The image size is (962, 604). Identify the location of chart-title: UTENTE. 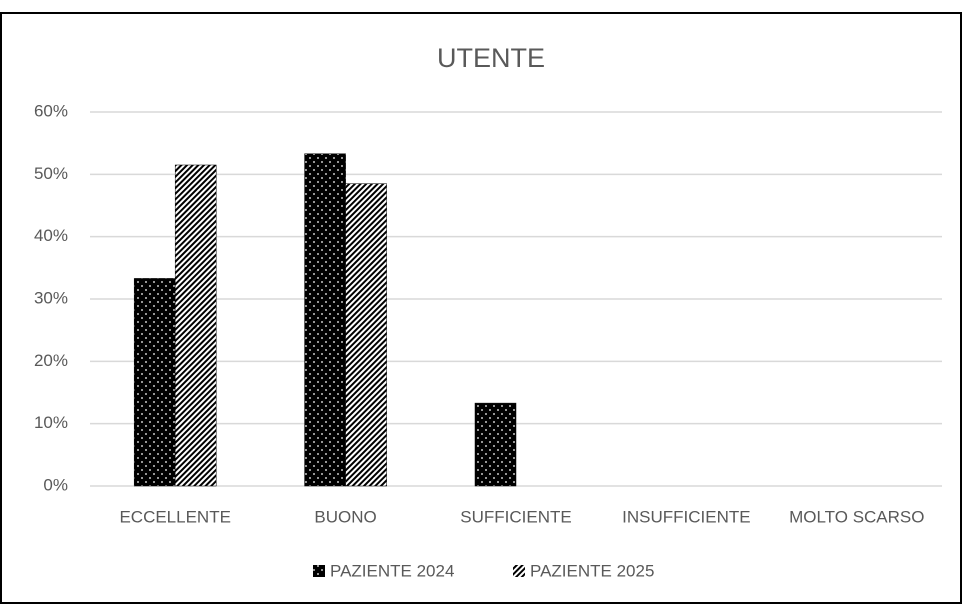
(491, 58).